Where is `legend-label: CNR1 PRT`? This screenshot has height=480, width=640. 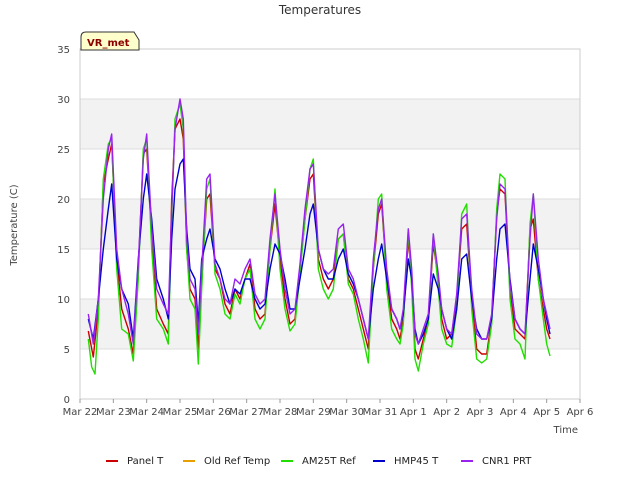
legend-label: CNR1 PRT is located at coordinates (507, 461).